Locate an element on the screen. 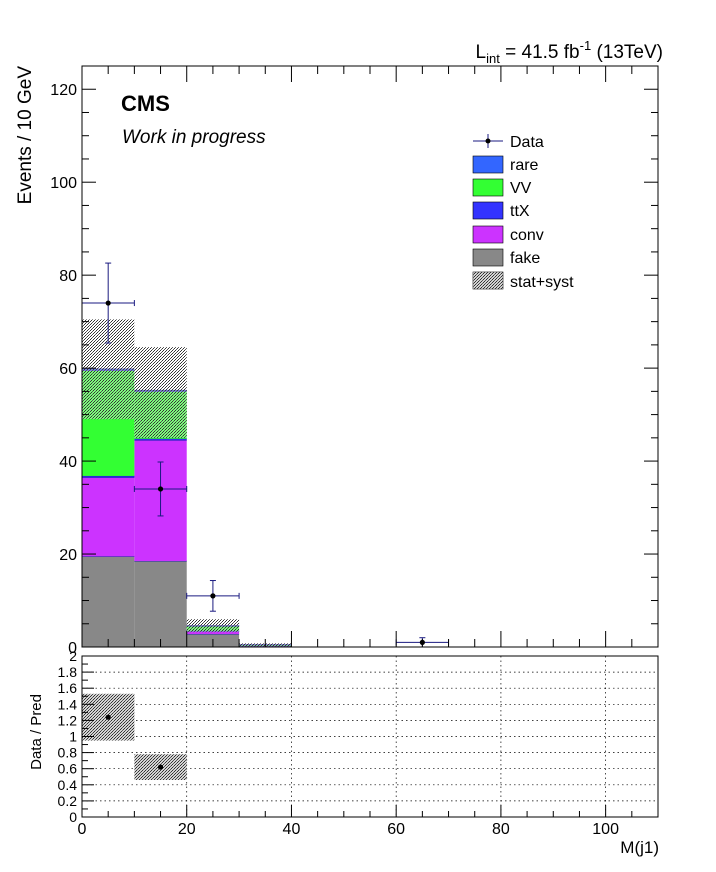 The width and height of the screenshot is (716, 872). legend-label-vv: VV is located at coordinates (521, 188).